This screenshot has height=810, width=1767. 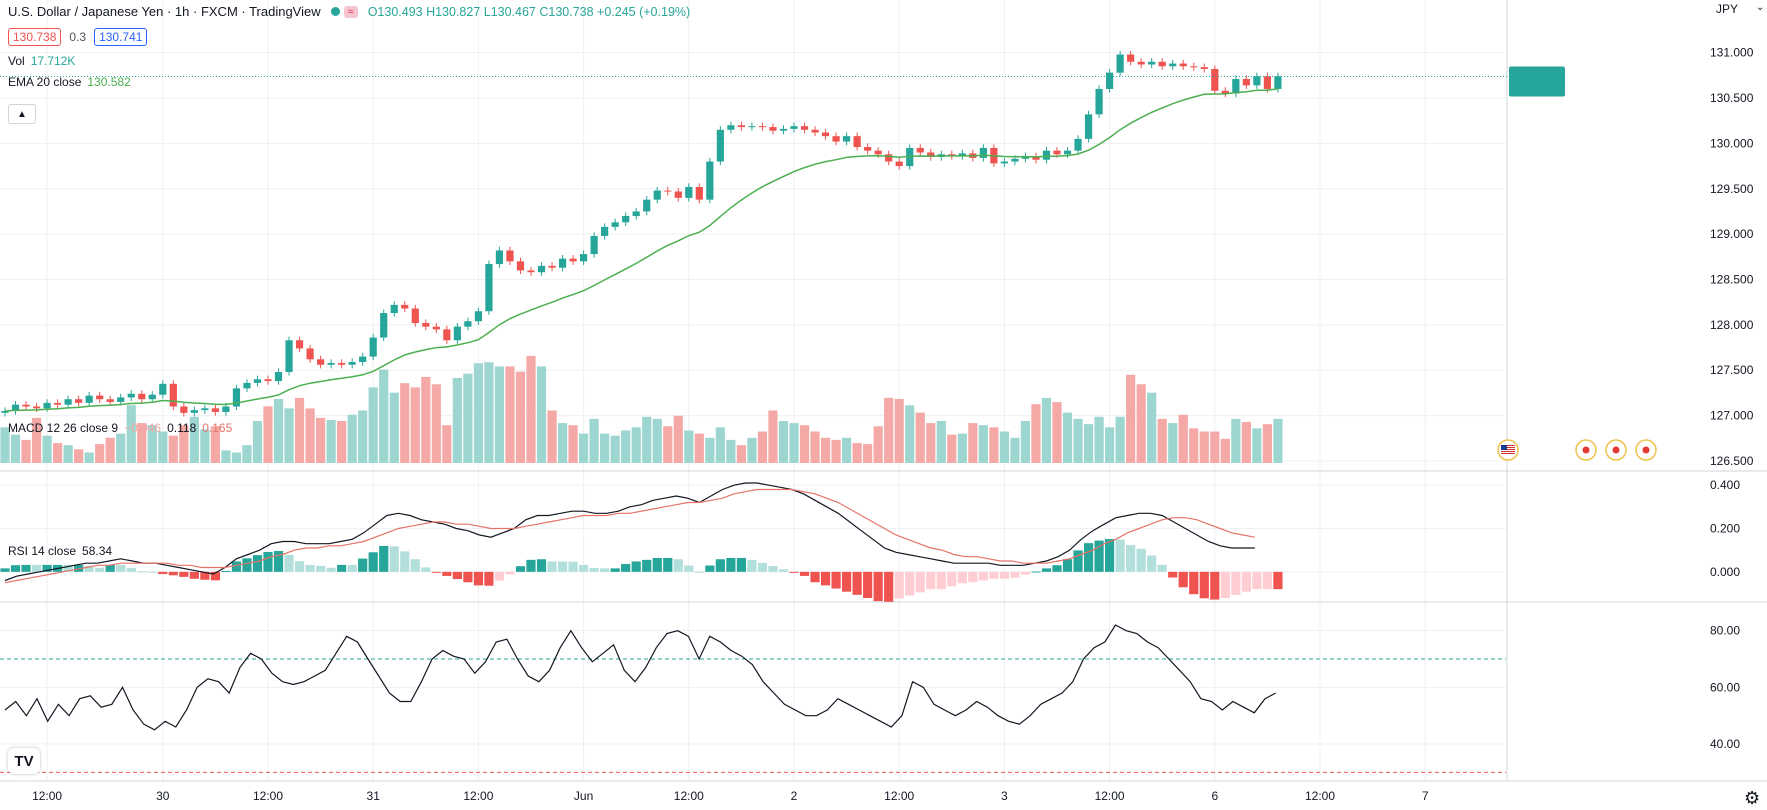 What do you see at coordinates (22, 114) in the screenshot?
I see `collapse-legend-button: ▲` at bounding box center [22, 114].